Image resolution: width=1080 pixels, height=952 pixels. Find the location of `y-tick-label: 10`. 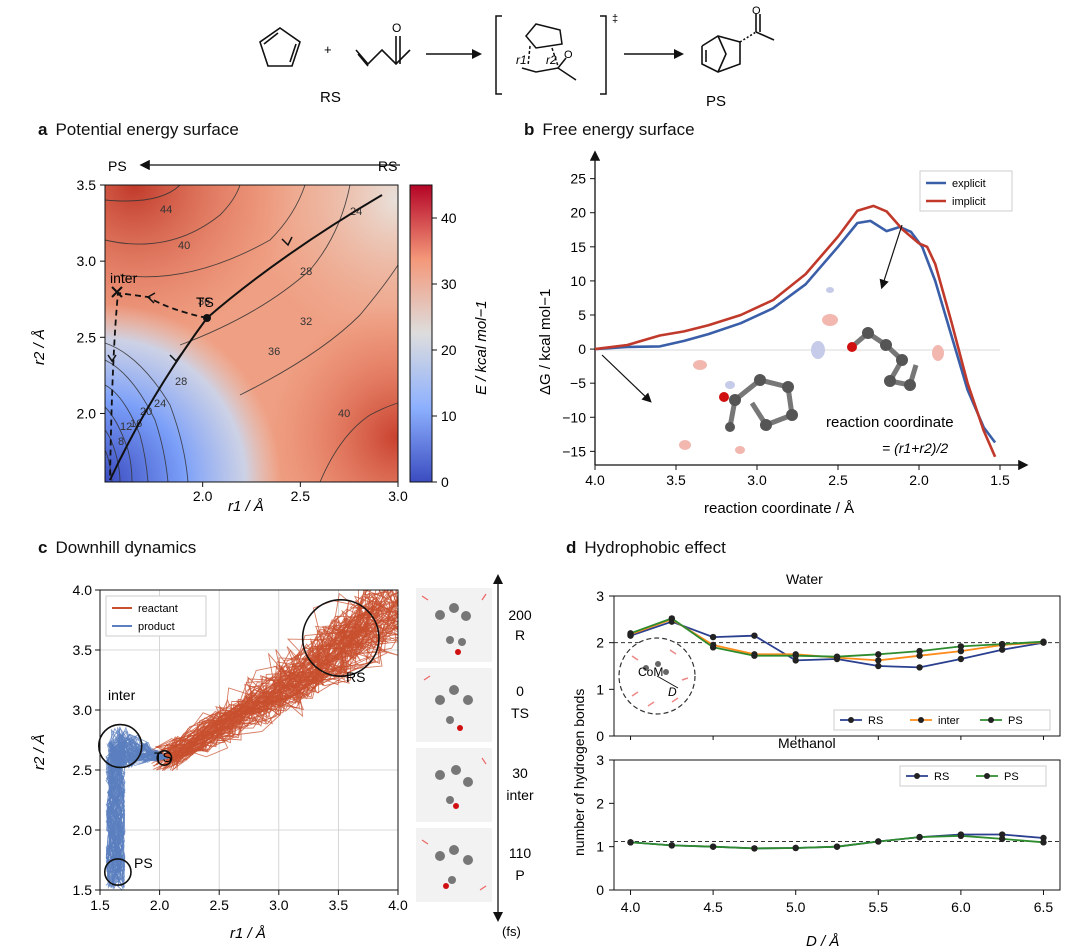

y-tick-label: 10 is located at coordinates (578, 281).